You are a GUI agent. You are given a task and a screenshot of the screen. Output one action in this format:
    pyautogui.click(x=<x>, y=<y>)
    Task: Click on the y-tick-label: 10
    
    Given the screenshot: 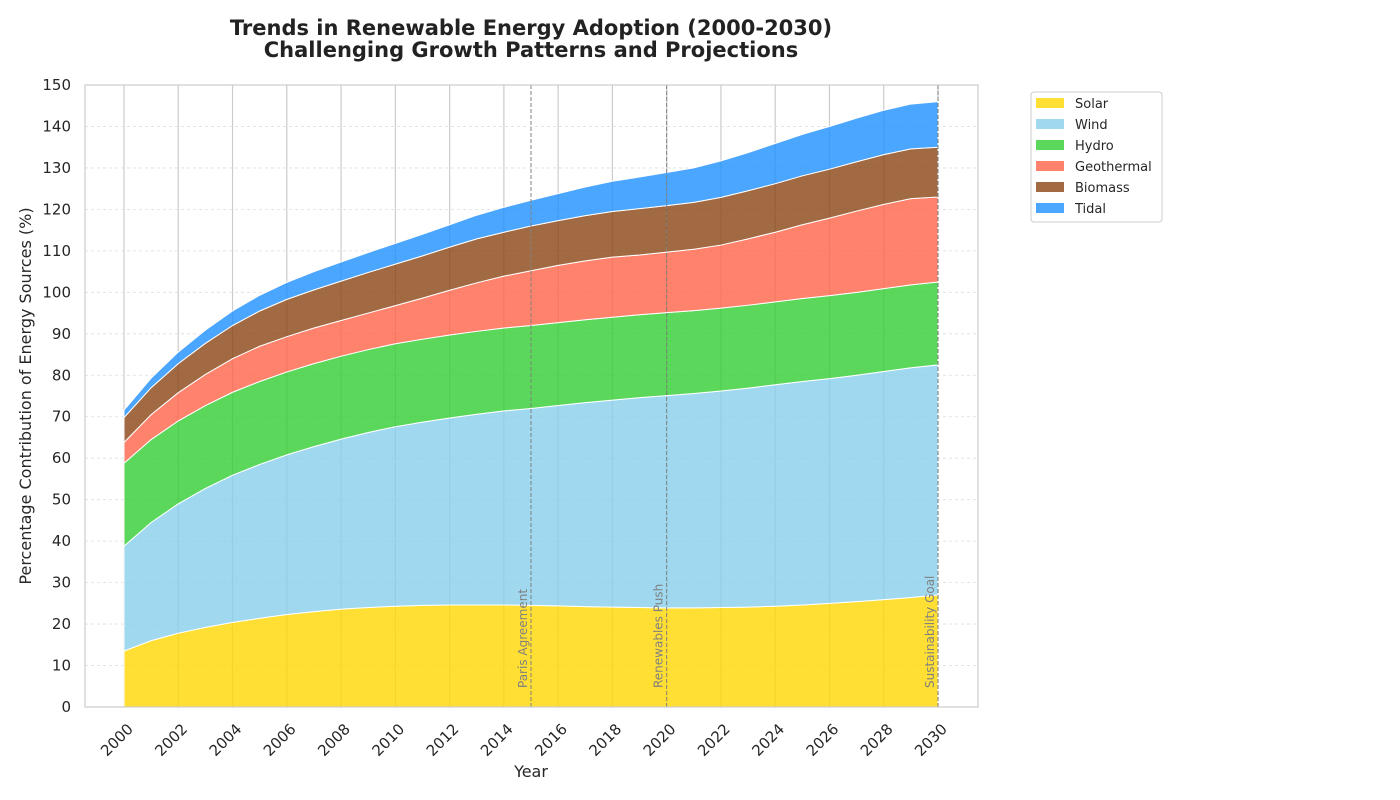 What is the action you would take?
    pyautogui.click(x=61, y=666)
    